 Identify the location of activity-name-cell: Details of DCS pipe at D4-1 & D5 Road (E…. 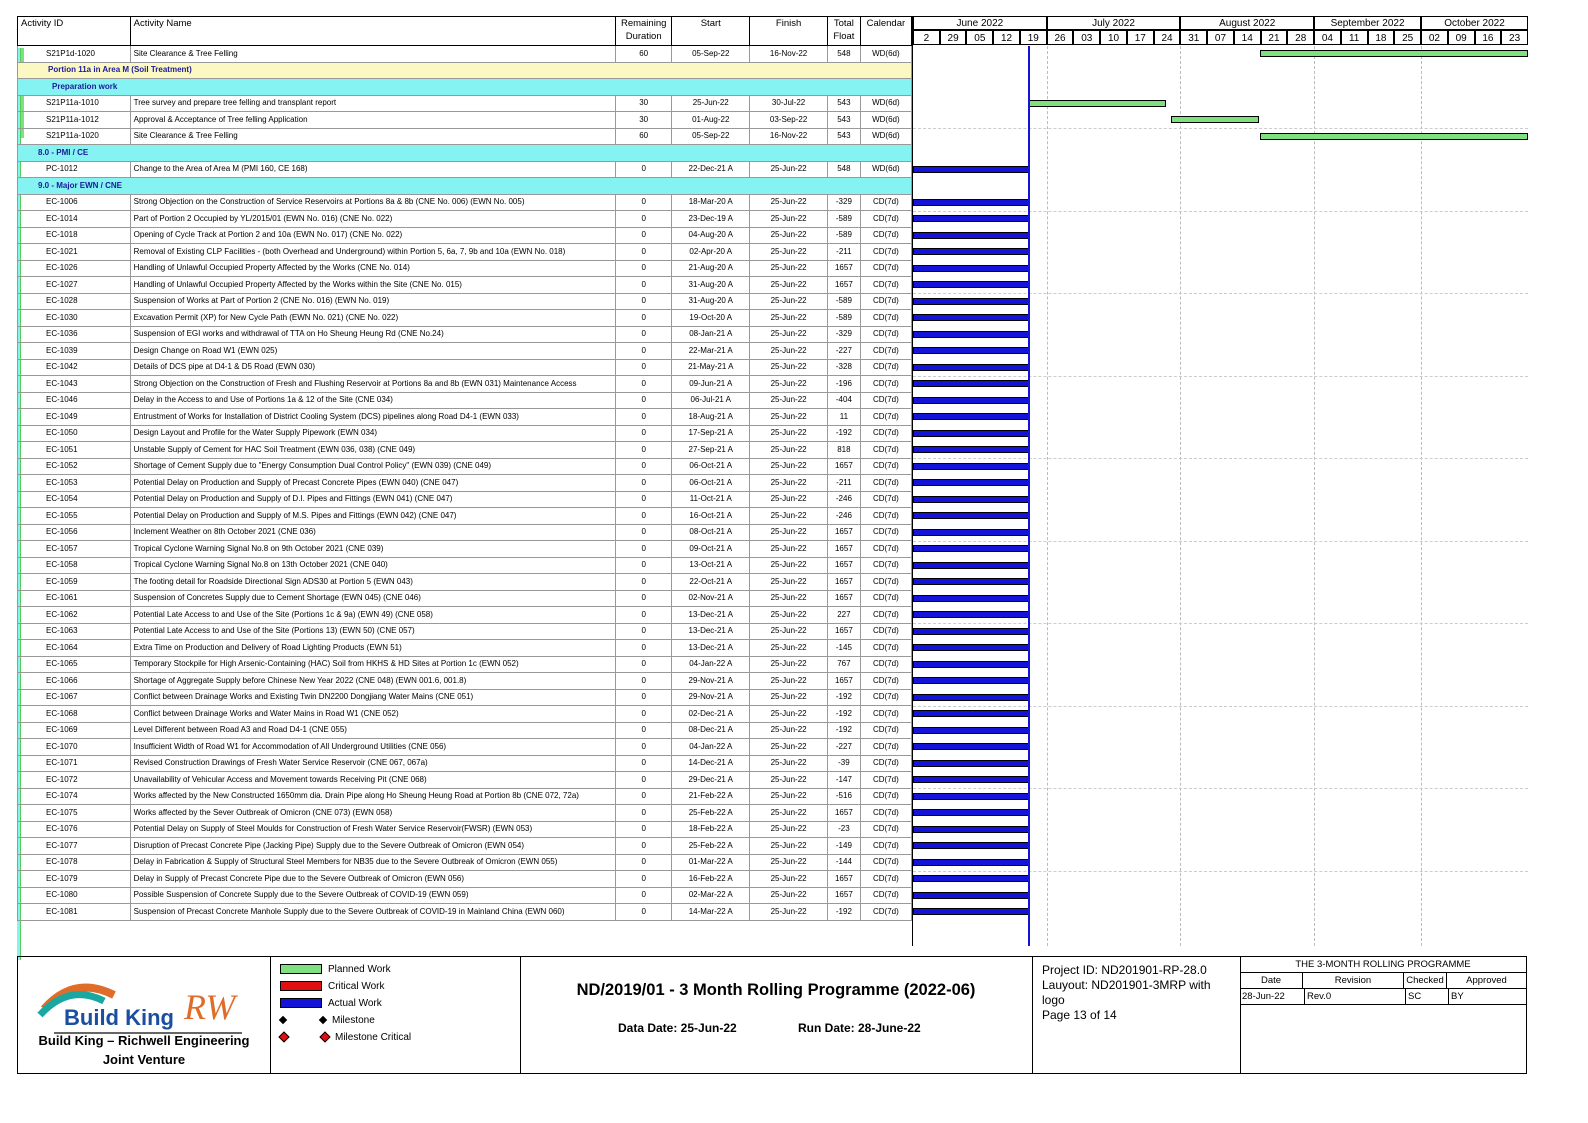
(373, 367).